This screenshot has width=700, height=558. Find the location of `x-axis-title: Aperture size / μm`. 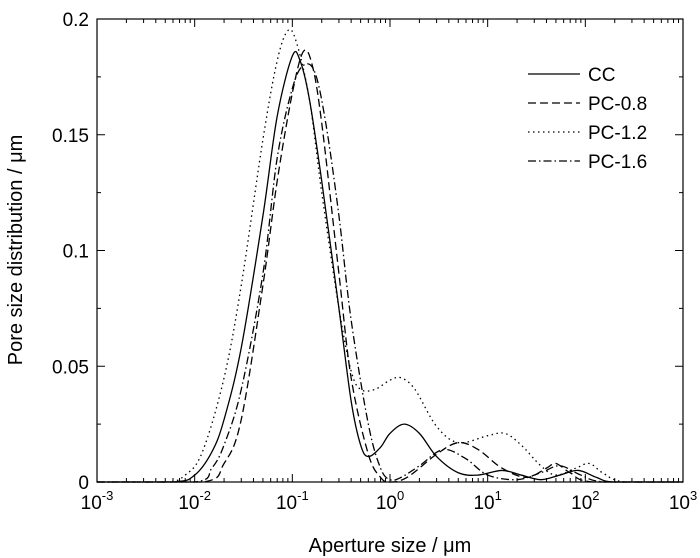

x-axis-title: Aperture size / μm is located at coordinates (390, 546).